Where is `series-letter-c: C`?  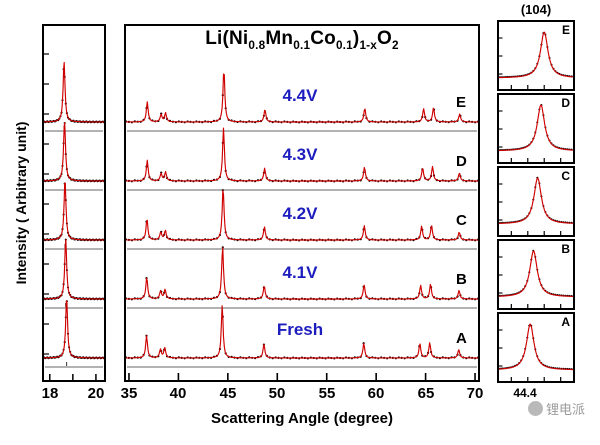 series-letter-c: C is located at coordinates (461, 220).